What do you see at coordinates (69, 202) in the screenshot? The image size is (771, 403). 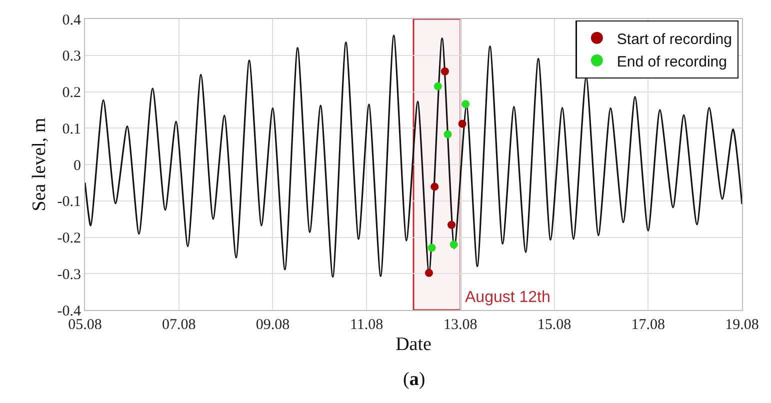 I see `y-tick-label: -0.1` at bounding box center [69, 202].